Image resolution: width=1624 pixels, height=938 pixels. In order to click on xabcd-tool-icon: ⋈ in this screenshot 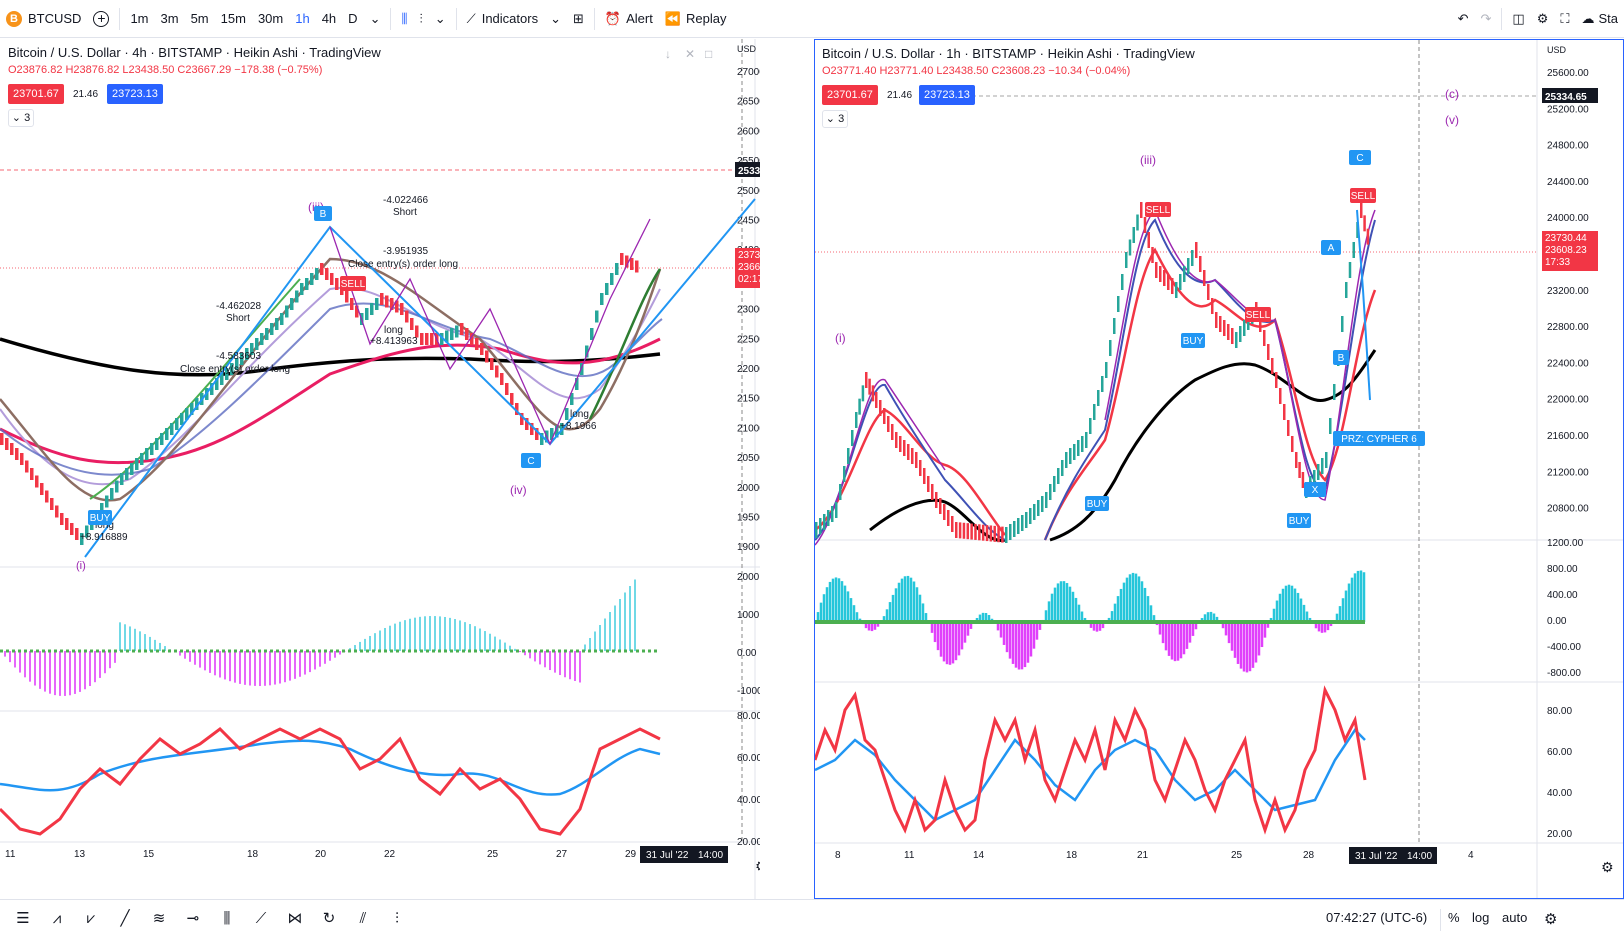, I will do `click(295, 918)`.